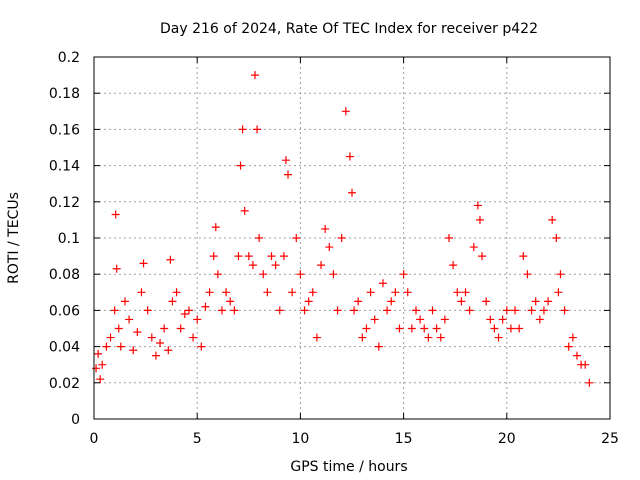  Describe the element at coordinates (64, 203) in the screenshot. I see `y-tick-label: 0.12` at that location.